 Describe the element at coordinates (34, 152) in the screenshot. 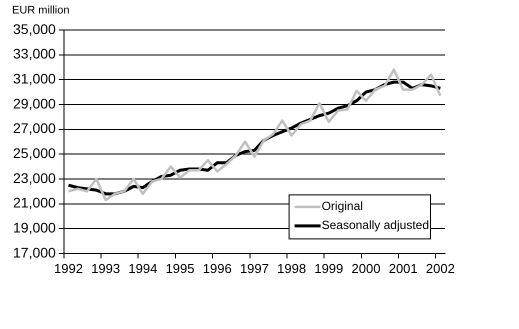

I see `y-tick-label: 25,000` at that location.